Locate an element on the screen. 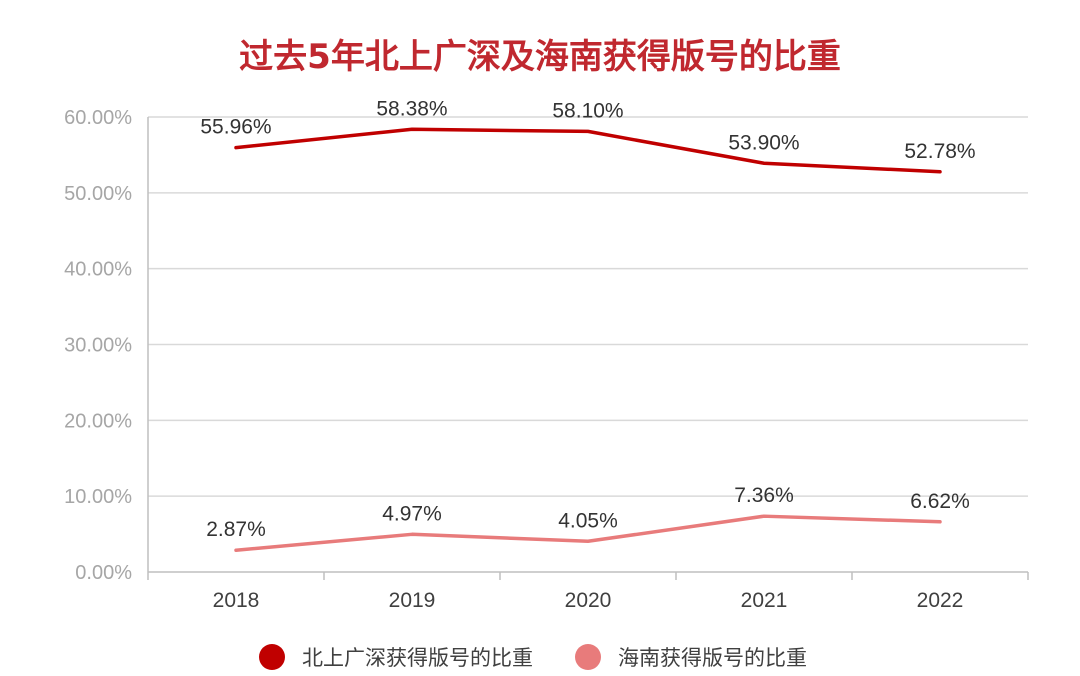 Image resolution: width=1080 pixels, height=676 pixels. data-label: 52.78% is located at coordinates (939, 151).